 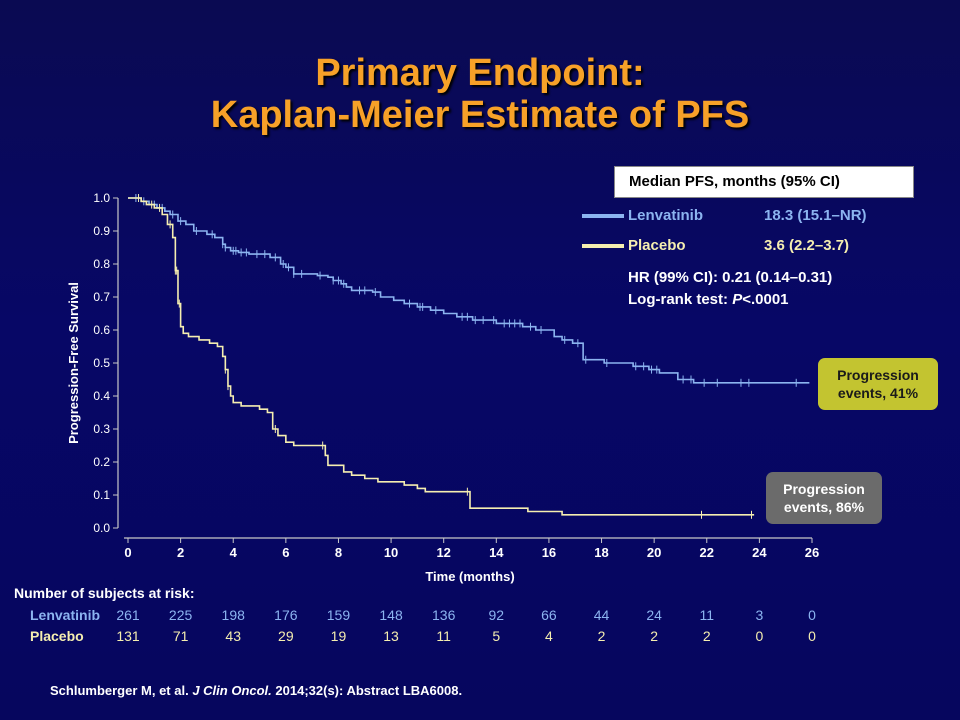 I want to click on risk-cell-lenvatinib: 176, so click(x=286, y=615).